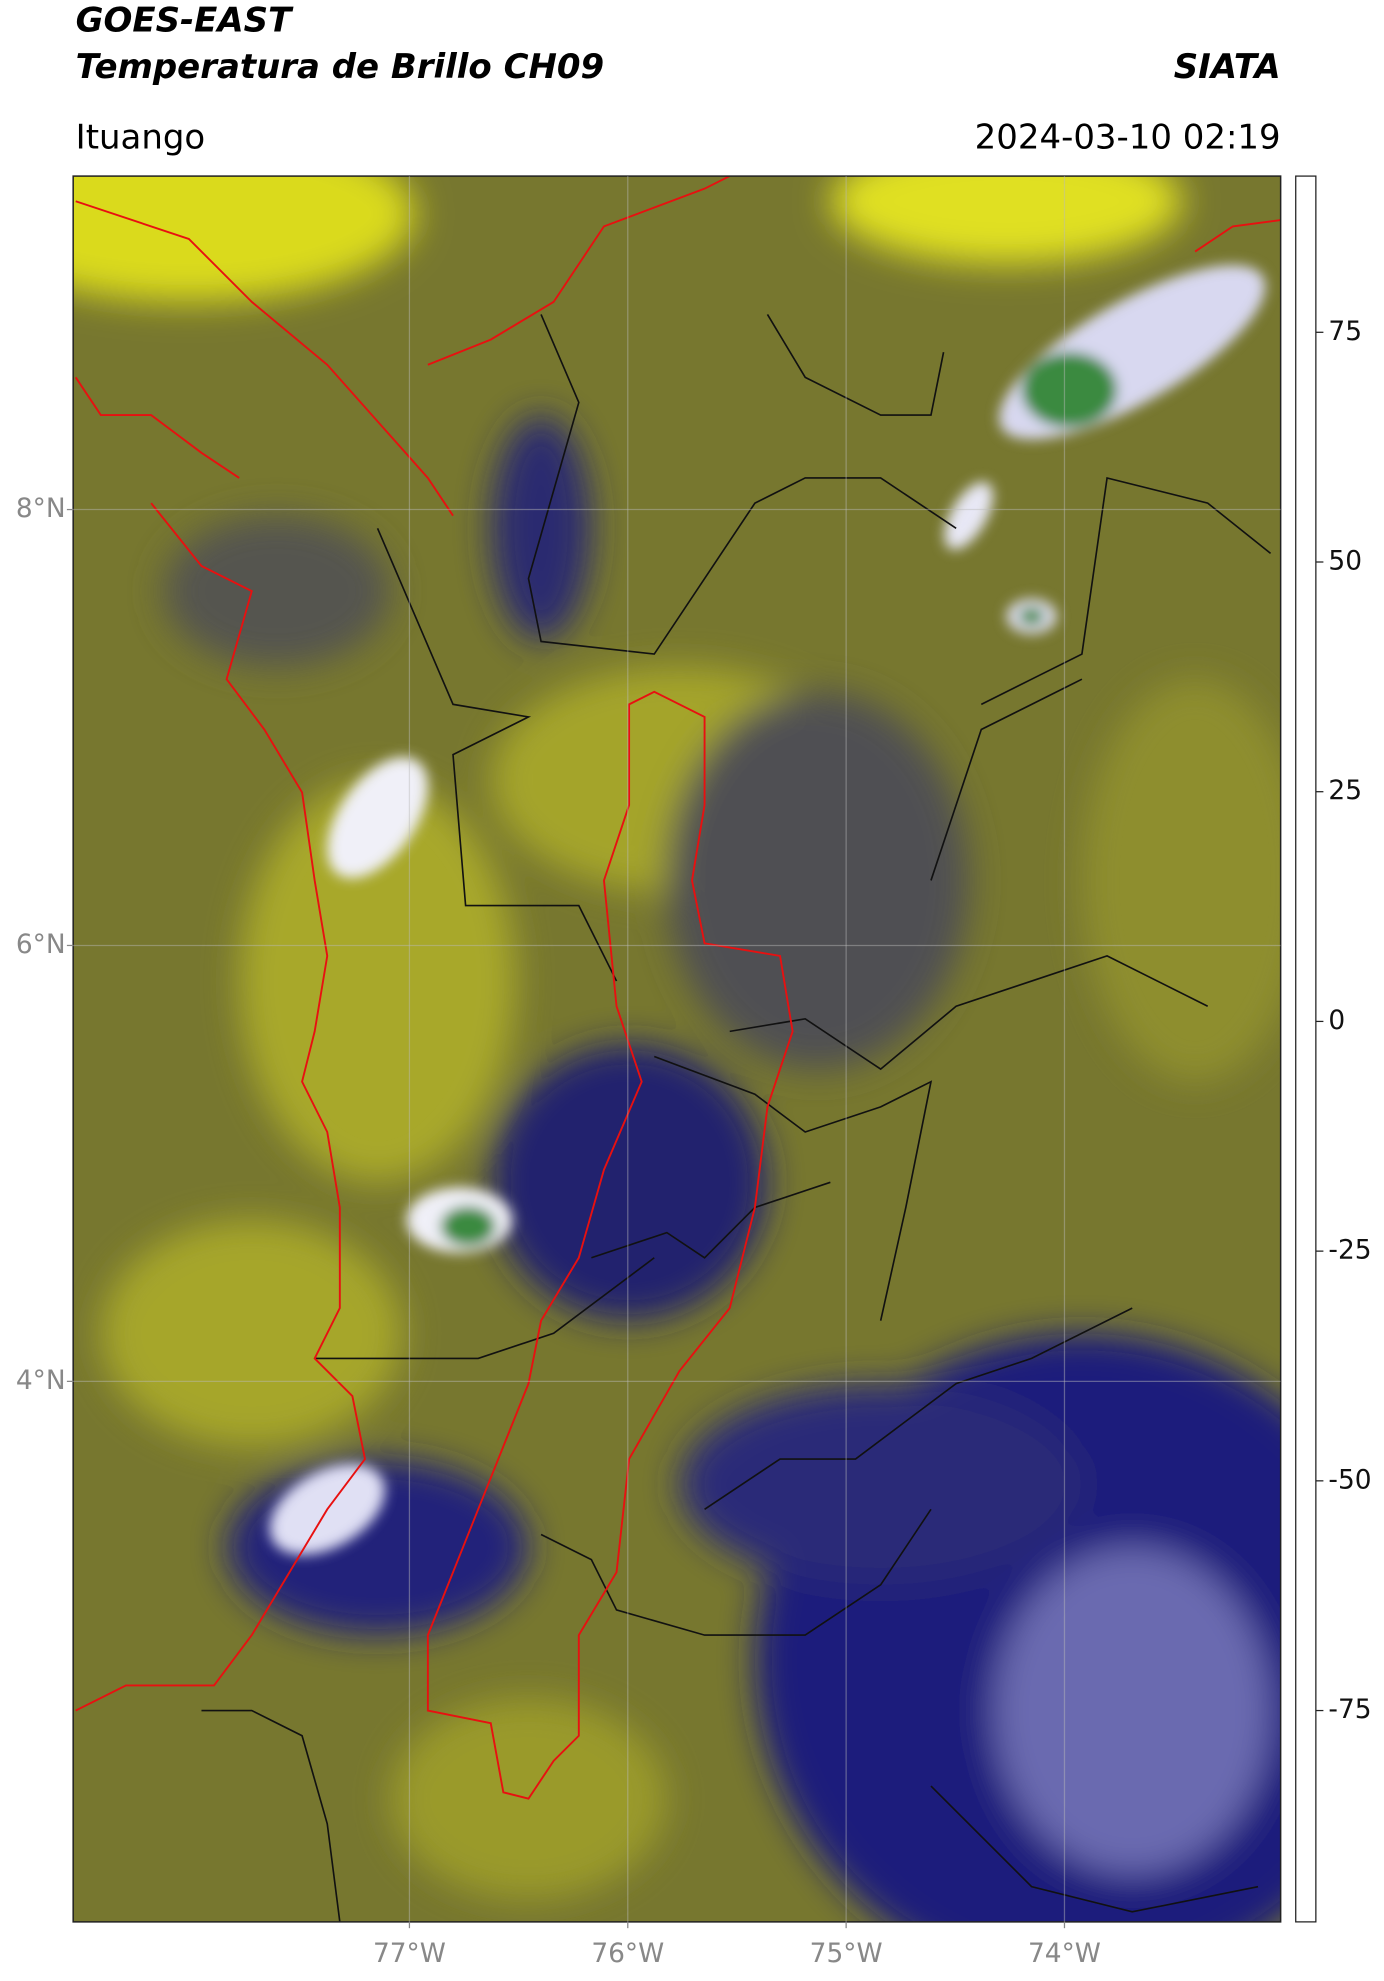  What do you see at coordinates (1349, 1479) in the screenshot?
I see `colorbar-tick-label: -50` at bounding box center [1349, 1479].